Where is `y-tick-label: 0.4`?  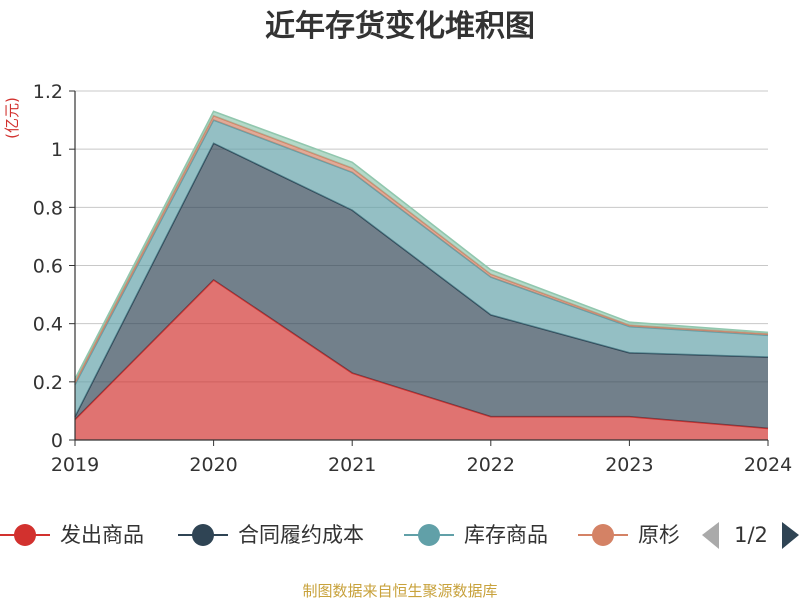
y-tick-label: 0.4 is located at coordinates (48, 325).